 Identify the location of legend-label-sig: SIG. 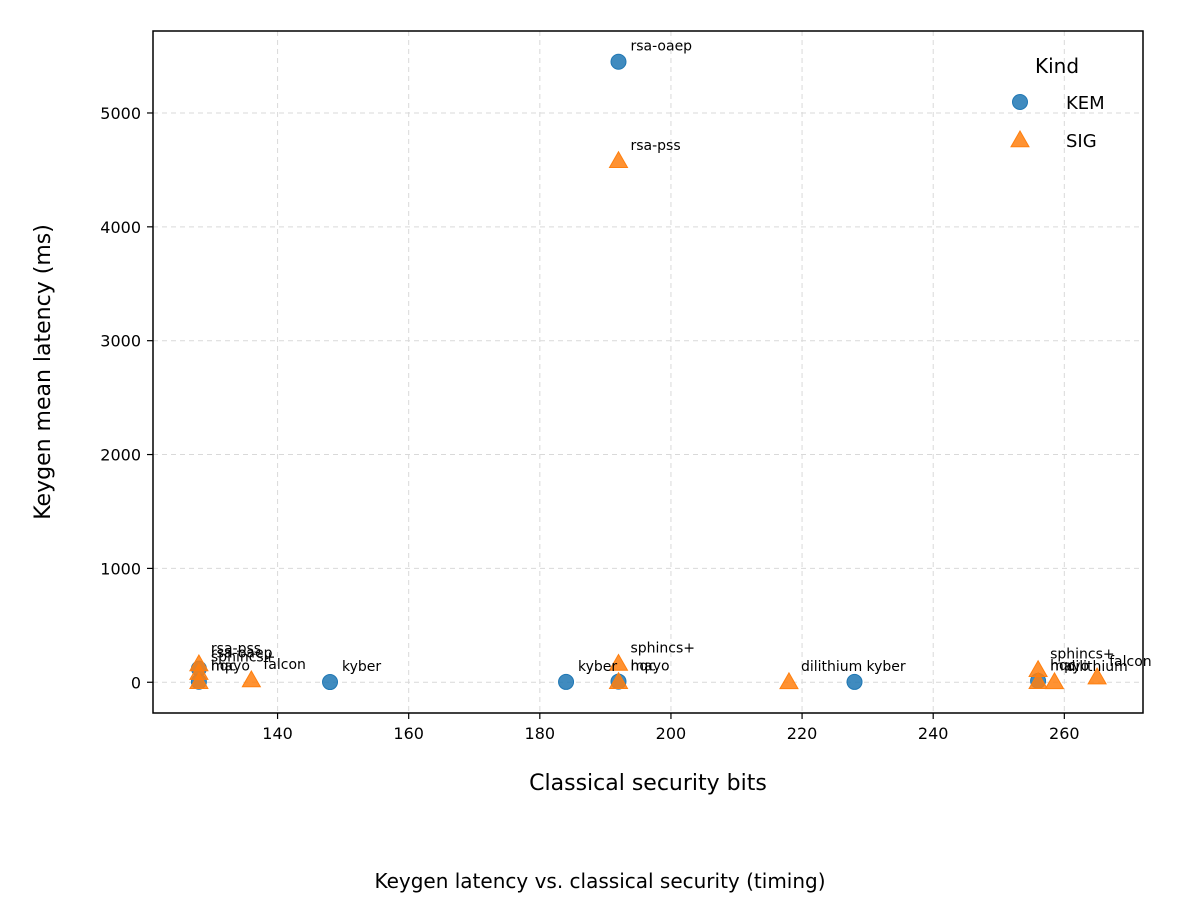
(1081, 141).